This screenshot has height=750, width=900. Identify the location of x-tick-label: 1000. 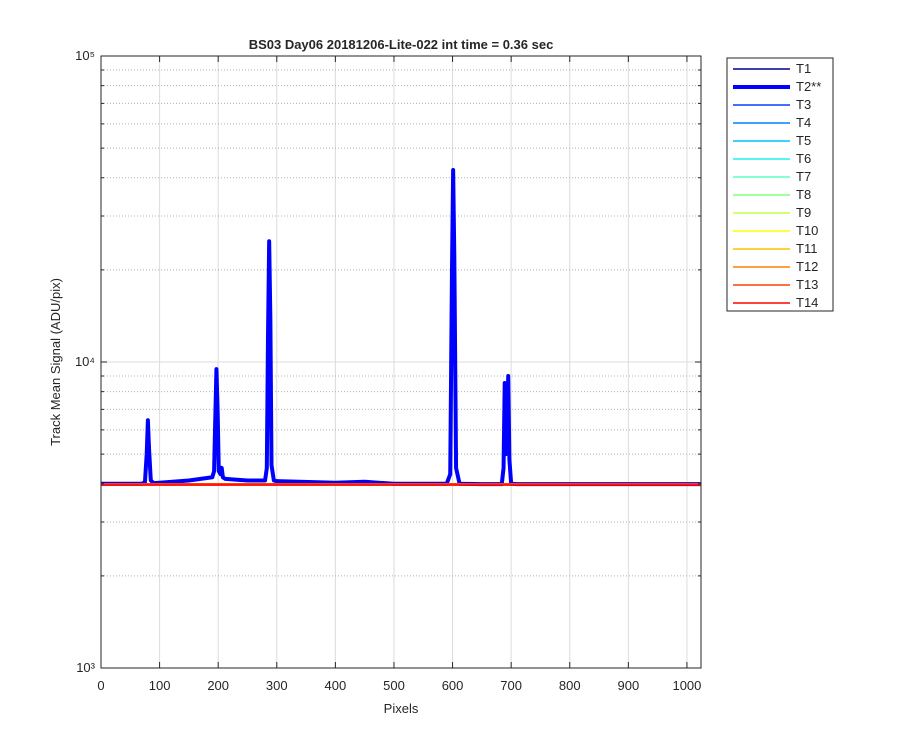
(686, 685).